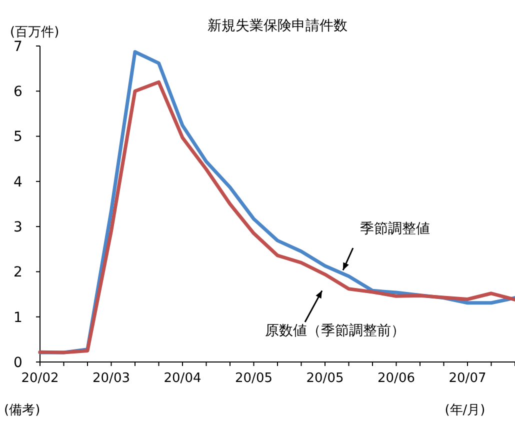 The width and height of the screenshot is (515, 424). Describe the element at coordinates (18, 92) in the screenshot. I see `y-tick-label: 6` at that location.